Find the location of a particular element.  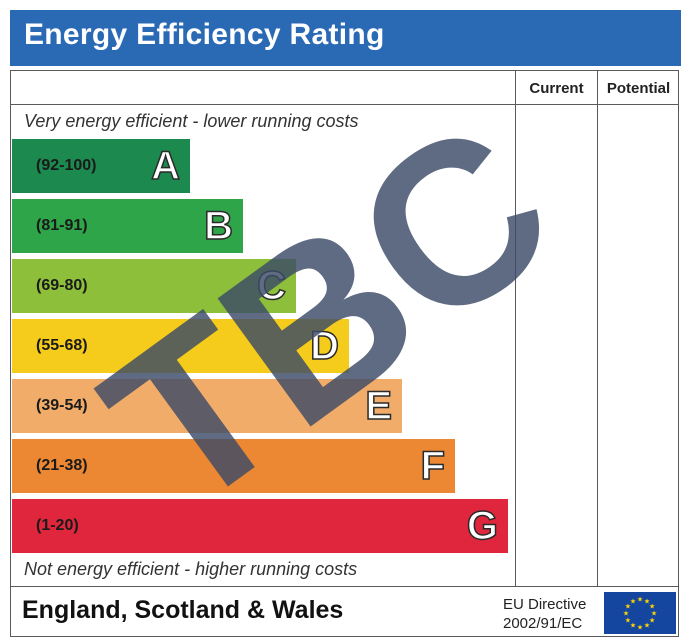

band-letter: F is located at coordinates (433, 466).